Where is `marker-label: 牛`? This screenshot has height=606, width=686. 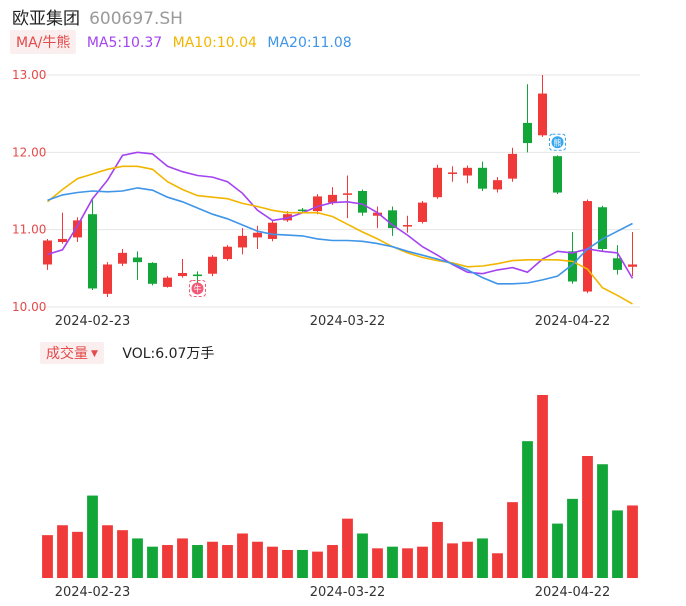 marker-label: 牛 is located at coordinates (198, 288).